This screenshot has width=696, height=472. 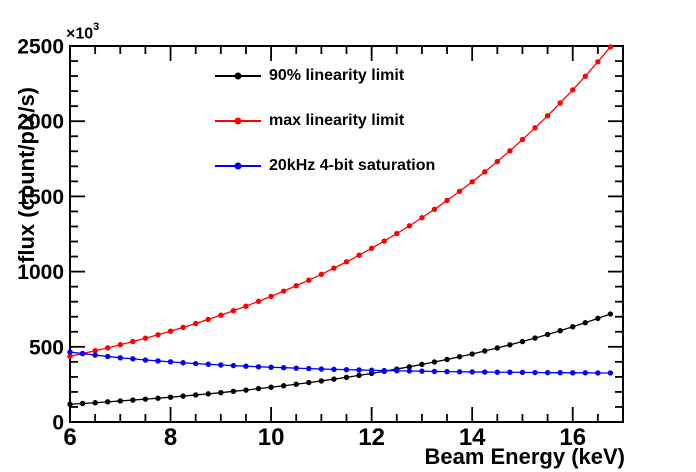 I want to click on x-tick-label: 6, so click(x=69, y=437).